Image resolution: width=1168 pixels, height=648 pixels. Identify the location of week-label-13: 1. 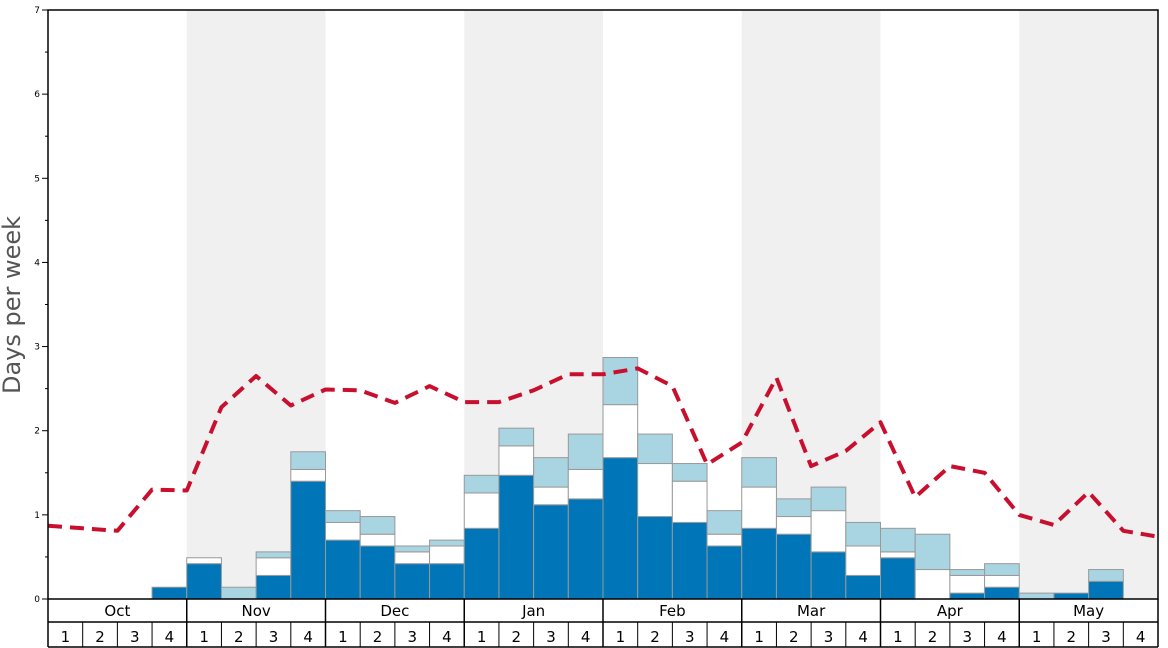
(482, 637).